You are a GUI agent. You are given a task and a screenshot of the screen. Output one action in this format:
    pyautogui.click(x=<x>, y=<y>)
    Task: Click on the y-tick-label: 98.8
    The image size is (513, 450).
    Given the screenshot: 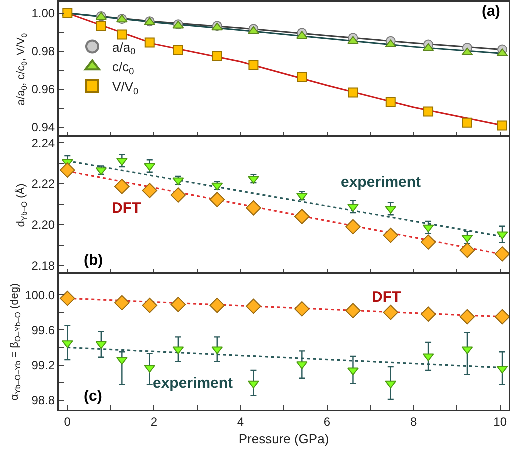 What is the action you would take?
    pyautogui.click(x=44, y=401)
    